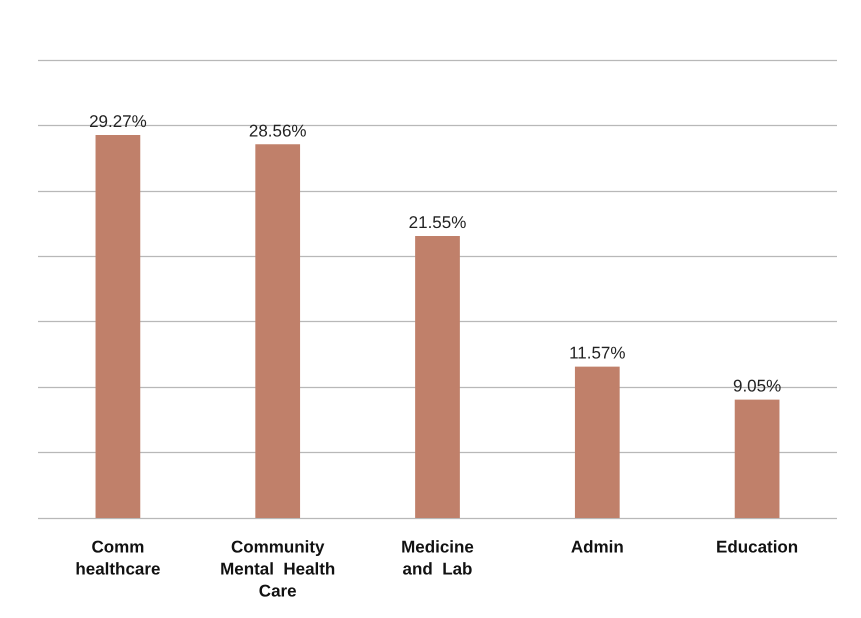  I want to click on x-tick-label: Admin, so click(597, 547).